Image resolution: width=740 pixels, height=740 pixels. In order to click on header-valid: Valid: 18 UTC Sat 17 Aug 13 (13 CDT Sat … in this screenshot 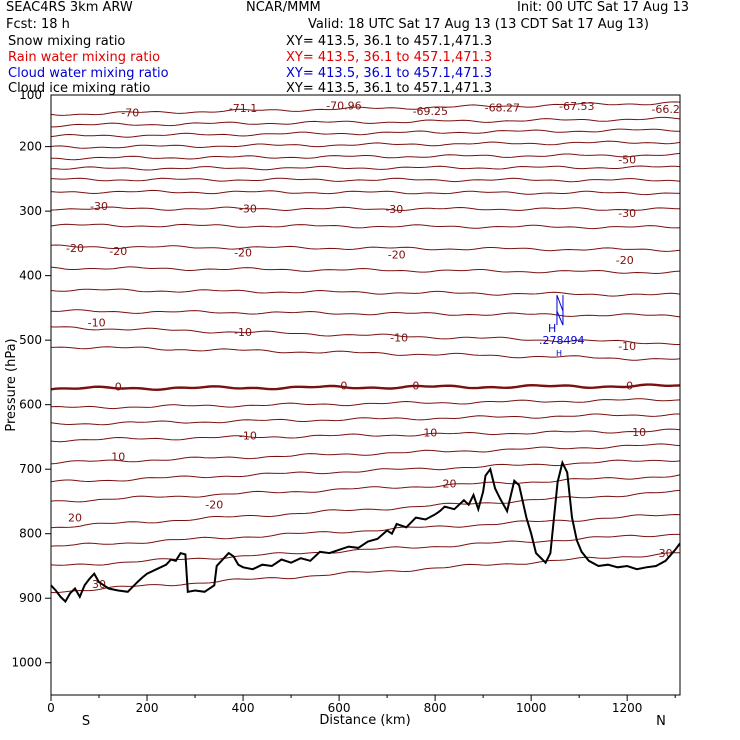, I will do `click(478, 24)`.